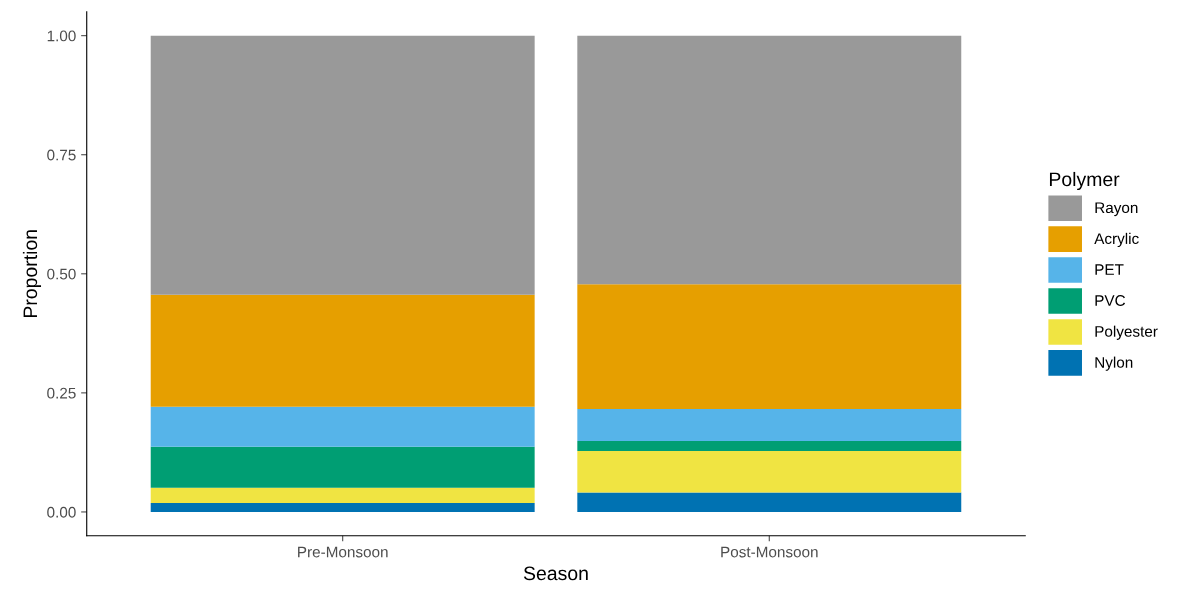  Describe the element at coordinates (61, 512) in the screenshot. I see `y-tick-label: 0.00` at that location.